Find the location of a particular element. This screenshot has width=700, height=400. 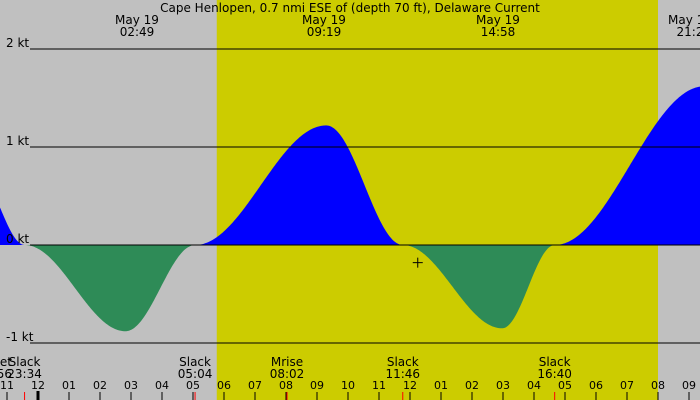

event-name-label: Mrise is located at coordinates (287, 362).